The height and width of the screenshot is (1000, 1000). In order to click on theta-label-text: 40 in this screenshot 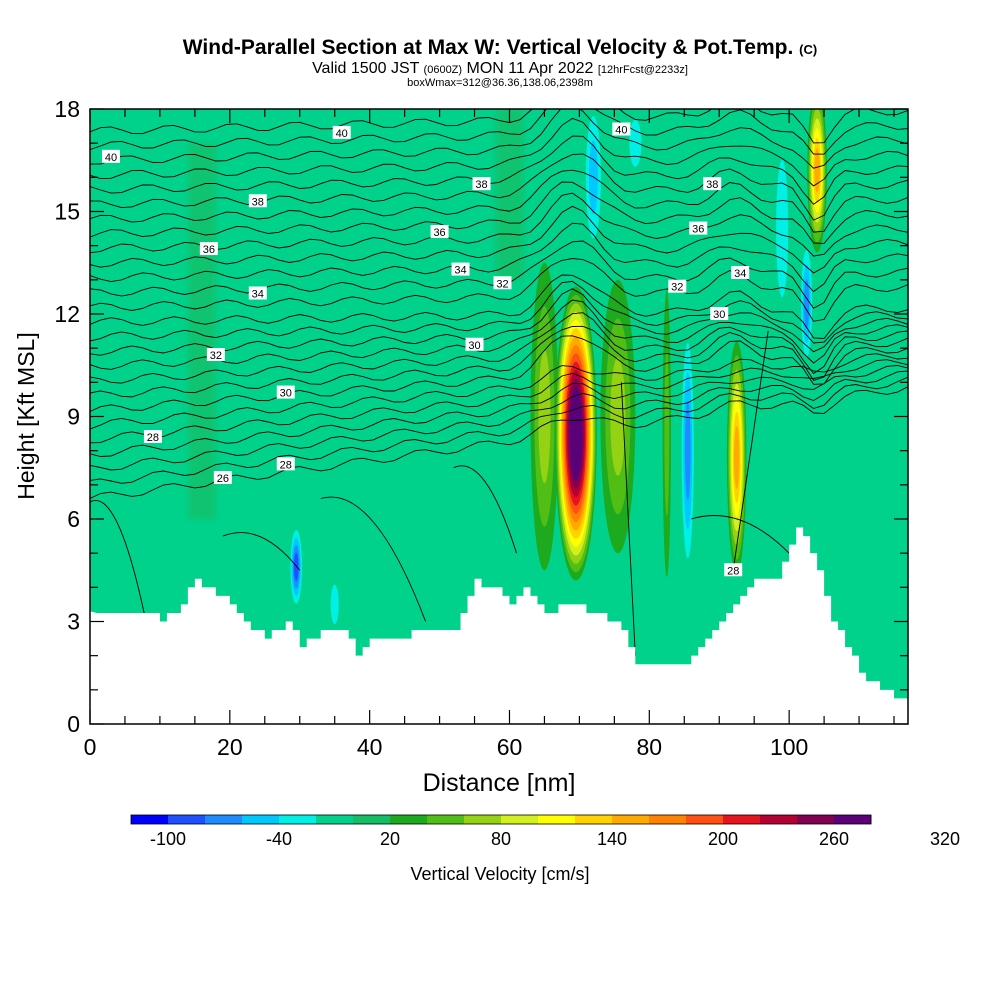, I will do `click(111, 158)`.